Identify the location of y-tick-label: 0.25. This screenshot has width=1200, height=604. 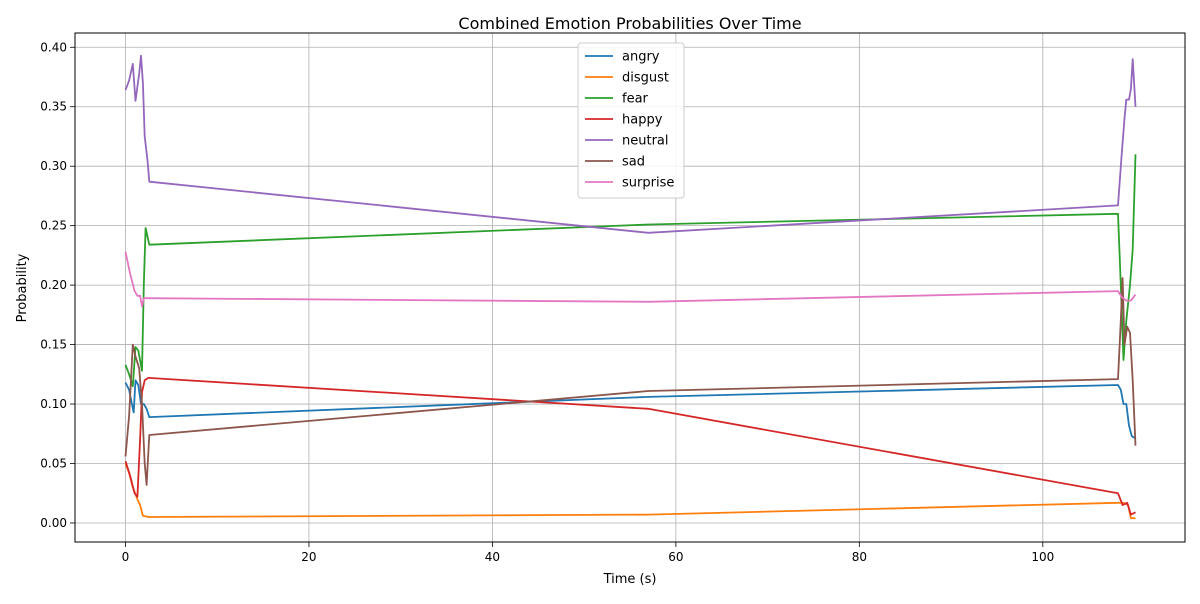
(53, 226).